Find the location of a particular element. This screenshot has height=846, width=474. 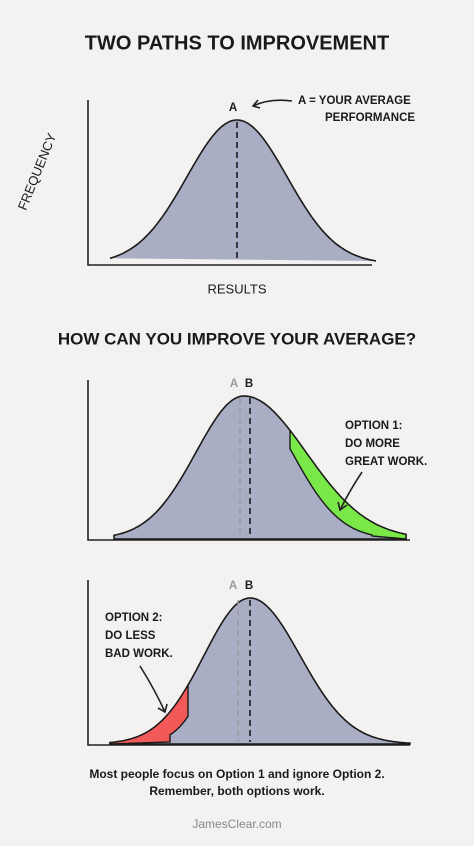

footer: Remember, both options work. is located at coordinates (236, 791).